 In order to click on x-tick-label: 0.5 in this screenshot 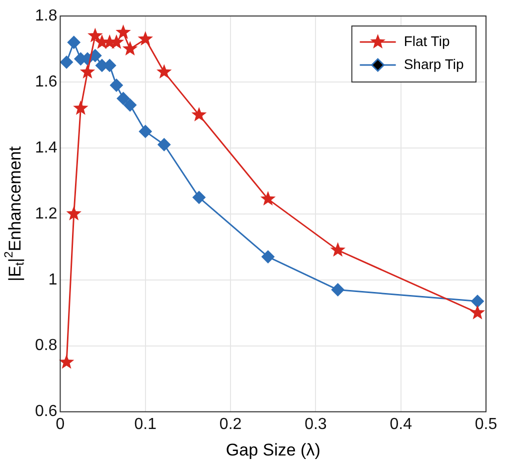, I will do `click(486, 424)`.